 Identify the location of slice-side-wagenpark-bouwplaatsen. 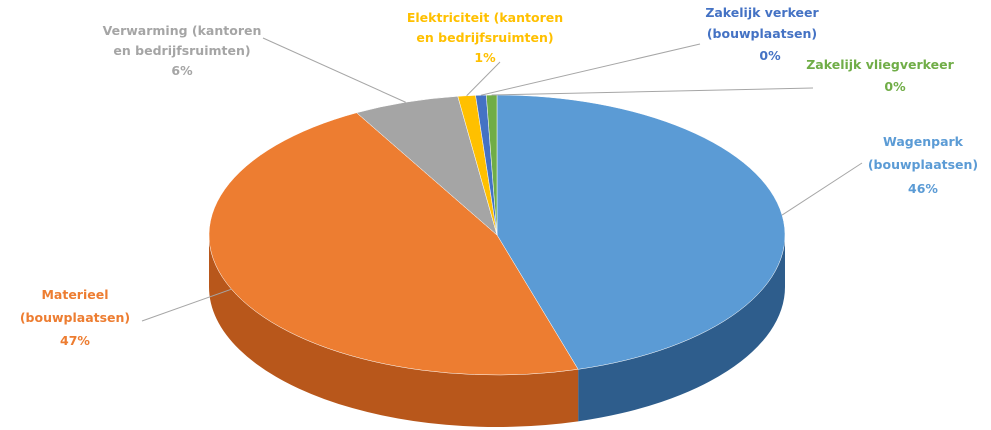
(681, 328).